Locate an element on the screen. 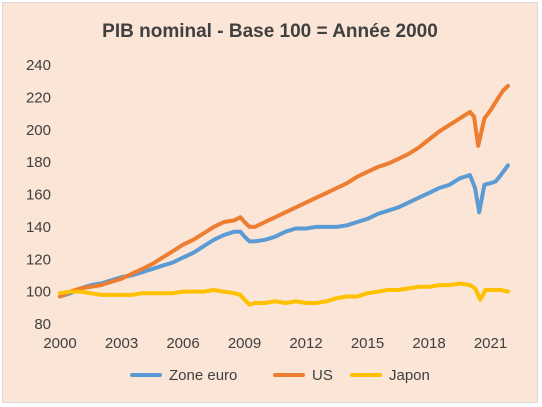 This screenshot has height=407, width=542. y-tick-label: 220 is located at coordinates (38, 97).